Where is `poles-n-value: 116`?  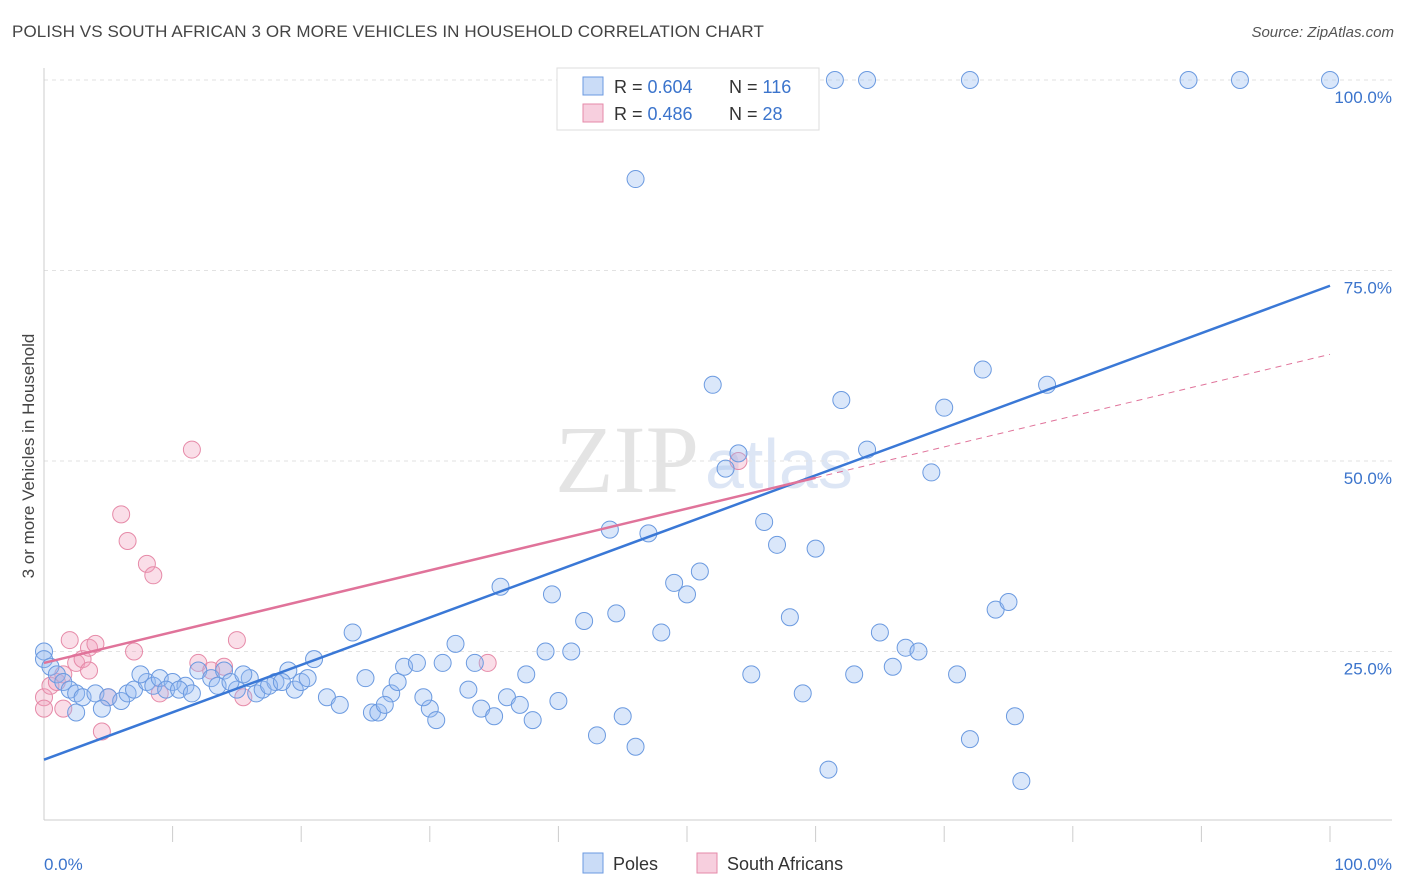
poles-n-value: 116 is located at coordinates (777, 87).